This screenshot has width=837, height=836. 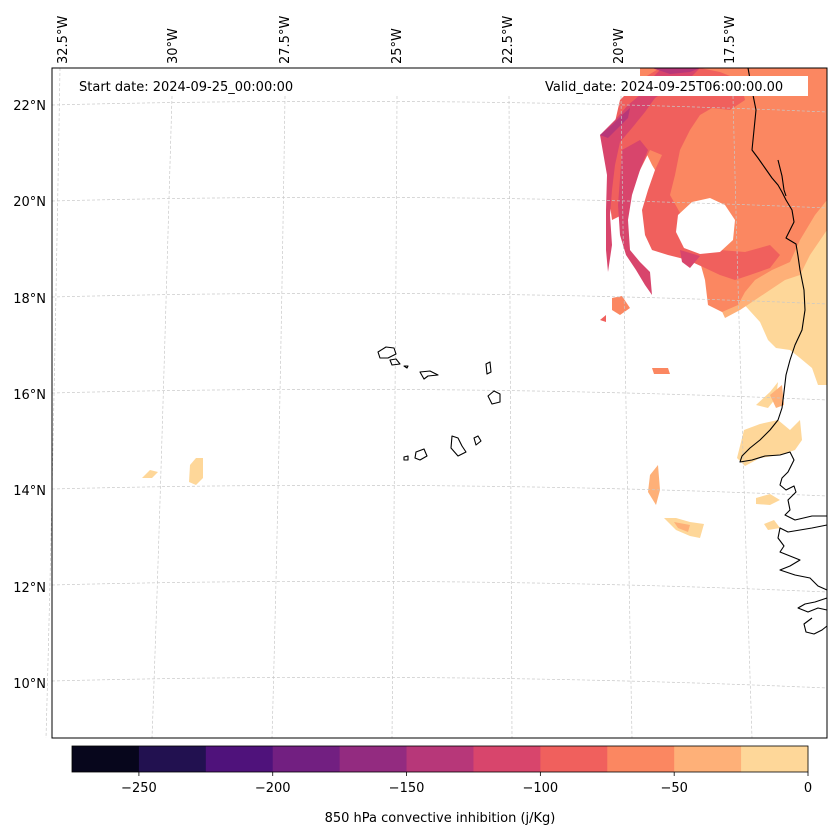 What do you see at coordinates (53, 403) in the screenshot?
I see `meridian-32-5w` at bounding box center [53, 403].